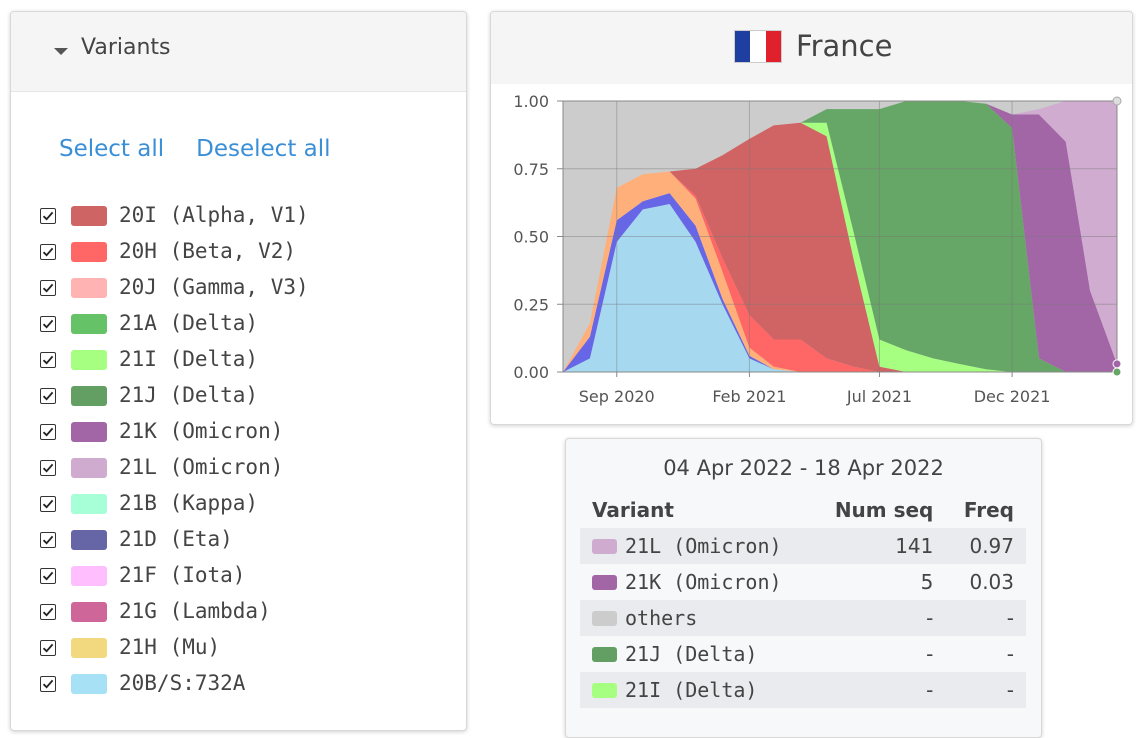  Describe the element at coordinates (844, 46) in the screenshot. I see `country-title: France` at that location.